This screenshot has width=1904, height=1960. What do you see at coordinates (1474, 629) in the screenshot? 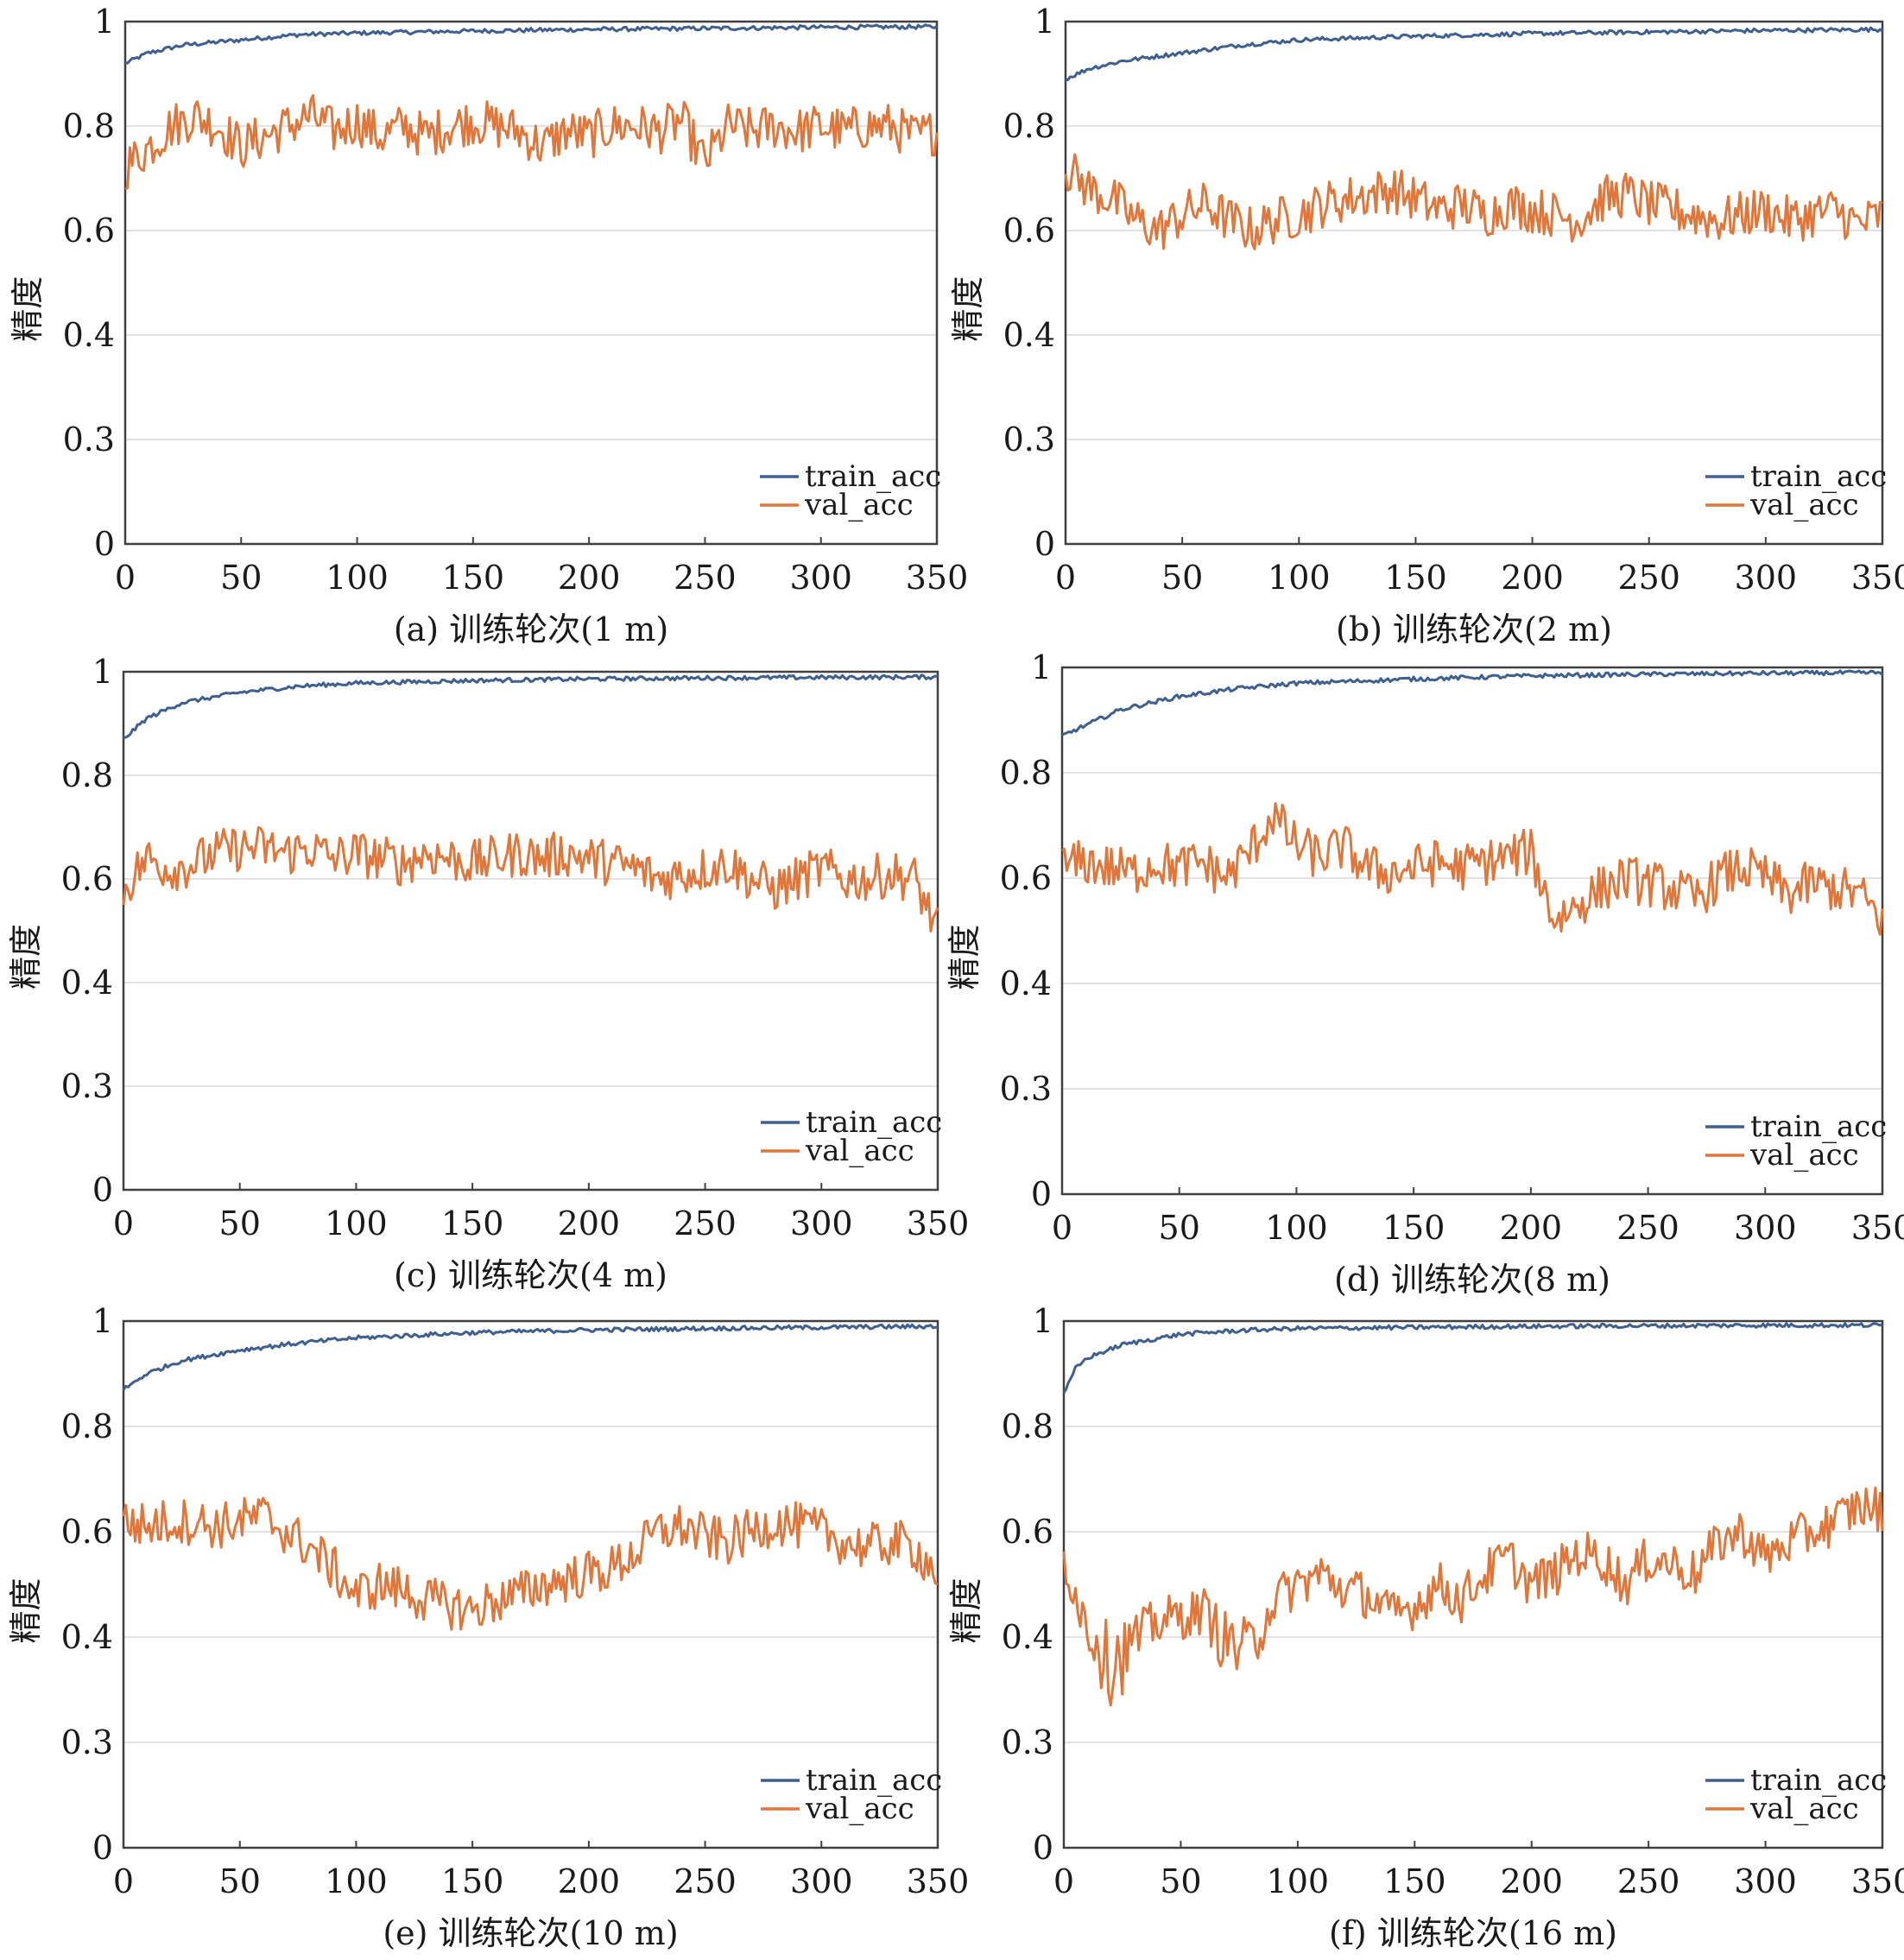
I see `panel-caption: (b) 训练轮次(2 m)` at bounding box center [1474, 629].